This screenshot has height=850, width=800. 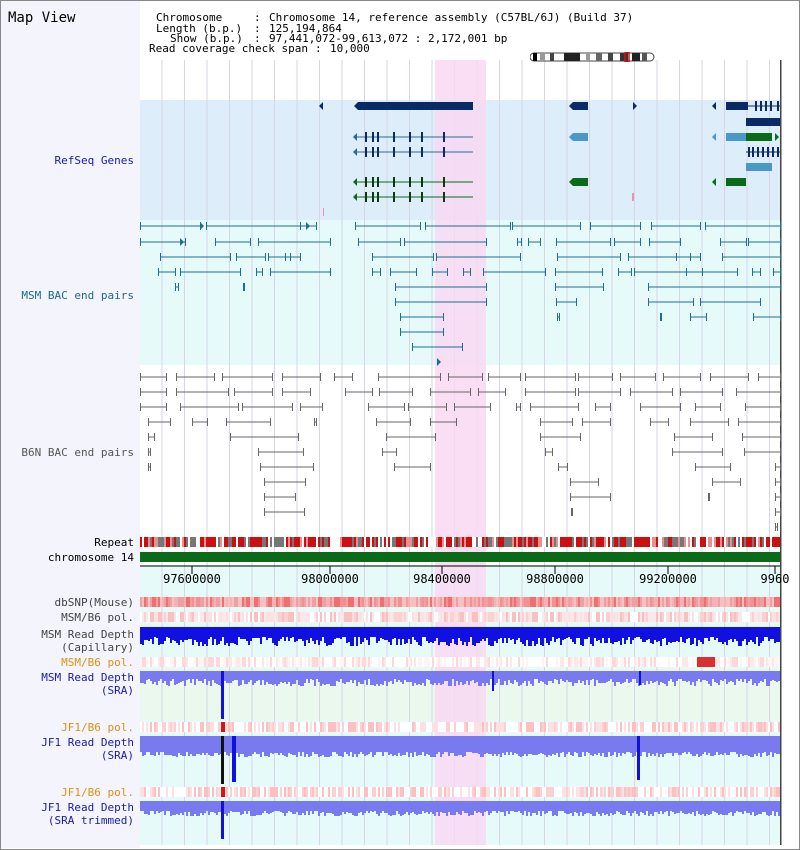 I want to click on chromosome-ideogram, so click(x=592, y=57).